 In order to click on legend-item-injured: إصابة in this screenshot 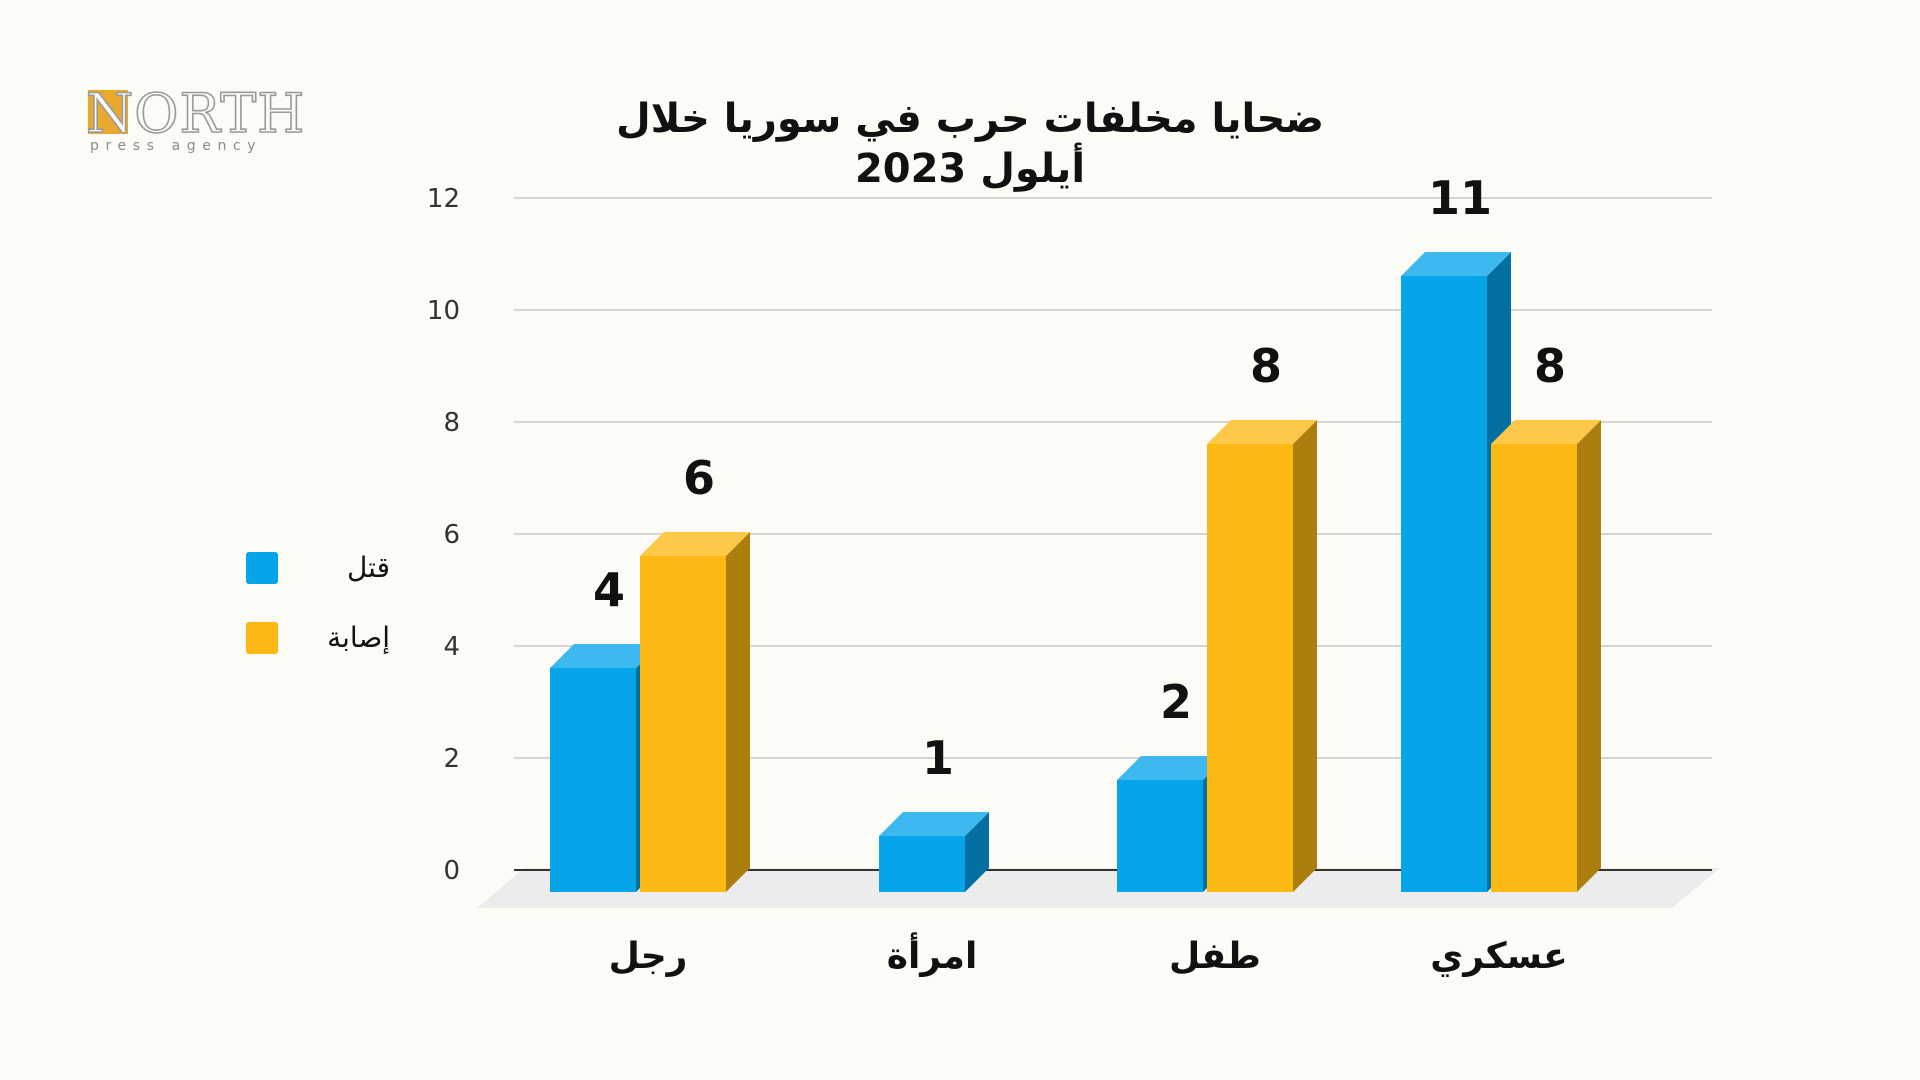, I will do `click(331, 653)`.